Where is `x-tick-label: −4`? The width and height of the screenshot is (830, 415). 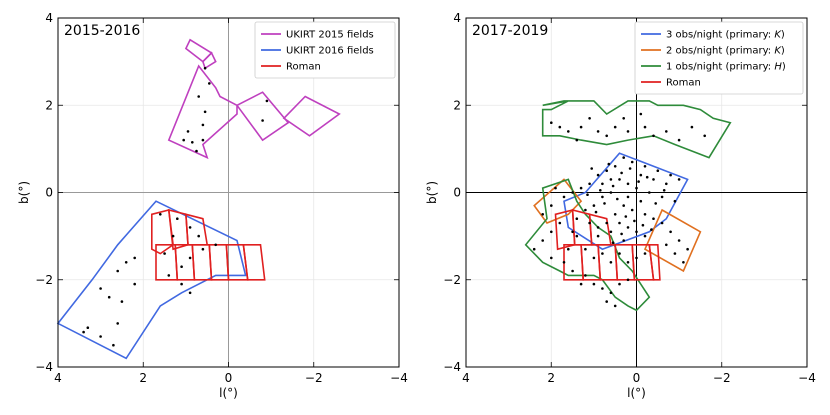 x-tick-label: −4 is located at coordinates (807, 378).